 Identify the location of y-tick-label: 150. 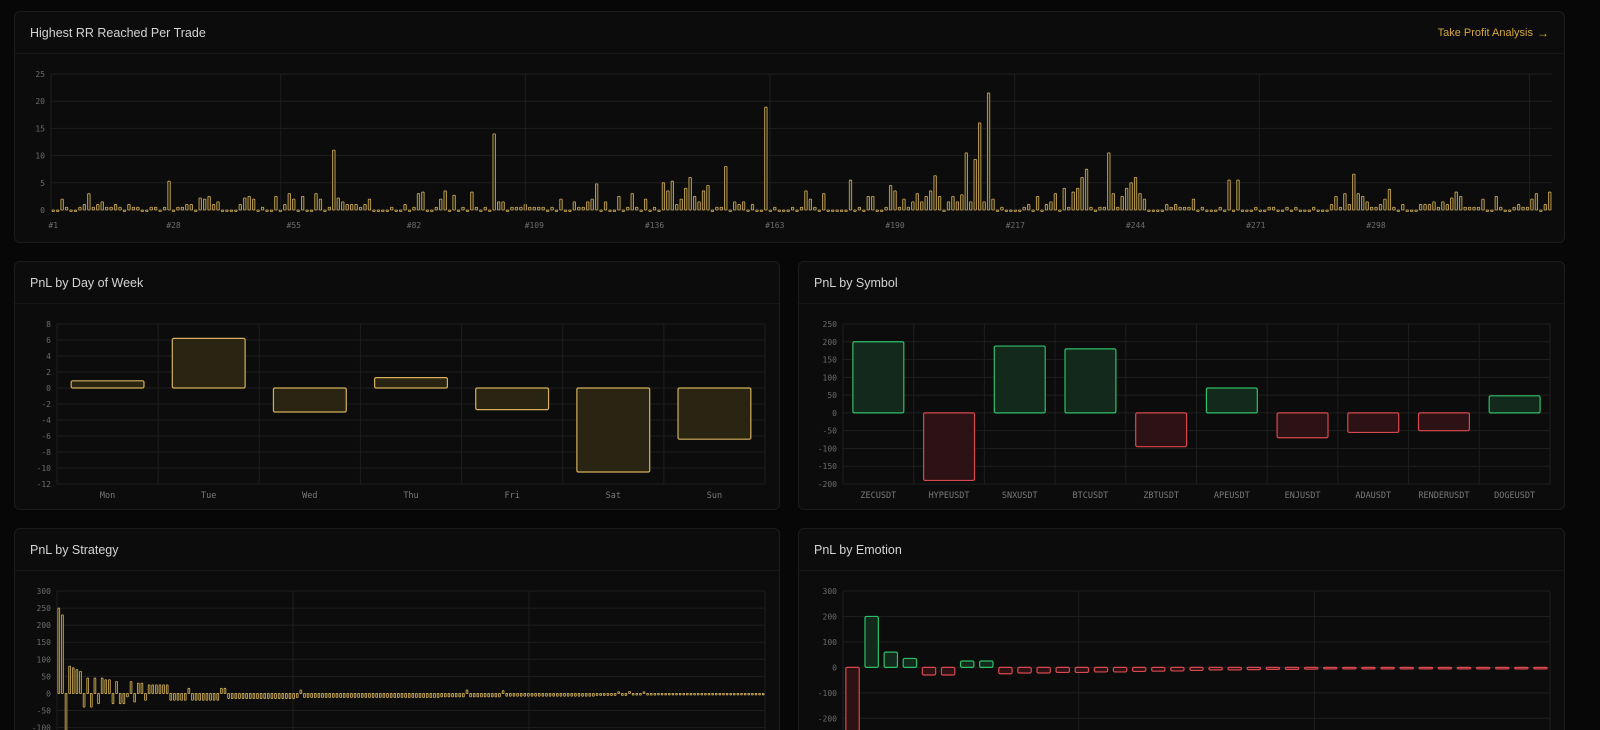
(830, 360).